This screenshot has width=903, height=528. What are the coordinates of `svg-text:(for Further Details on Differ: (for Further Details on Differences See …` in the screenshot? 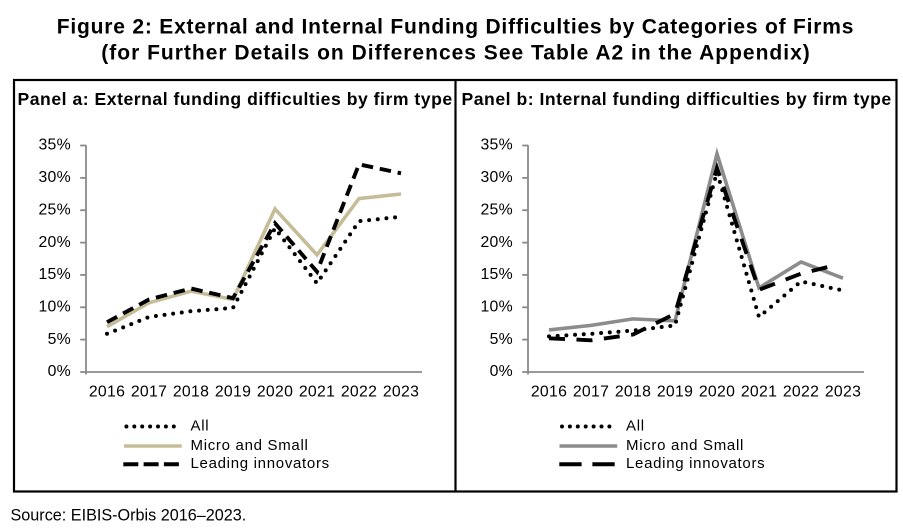 It's located at (456, 53).